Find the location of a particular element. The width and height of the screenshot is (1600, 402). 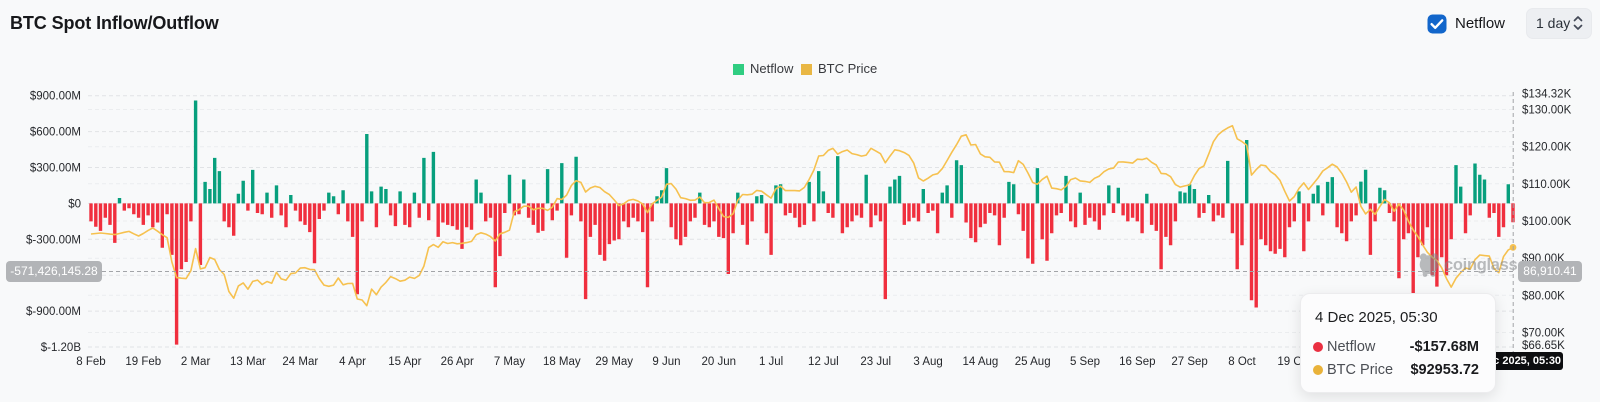

svg-text: 19 Feb is located at coordinates (143, 362).